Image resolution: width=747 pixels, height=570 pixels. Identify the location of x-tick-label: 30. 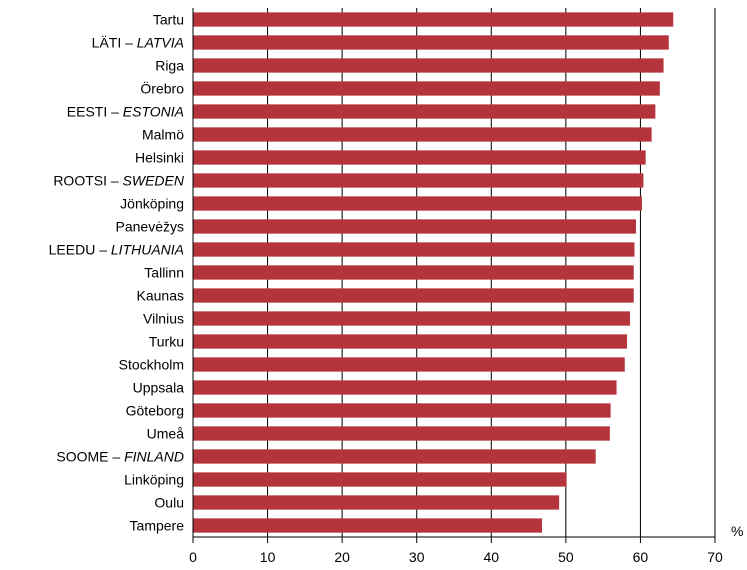
(417, 557).